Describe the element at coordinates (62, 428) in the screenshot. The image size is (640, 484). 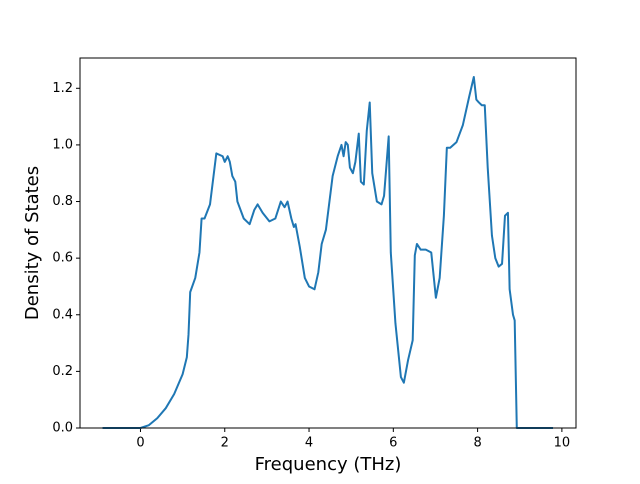
I see `y-tick-label: 0.0` at that location.